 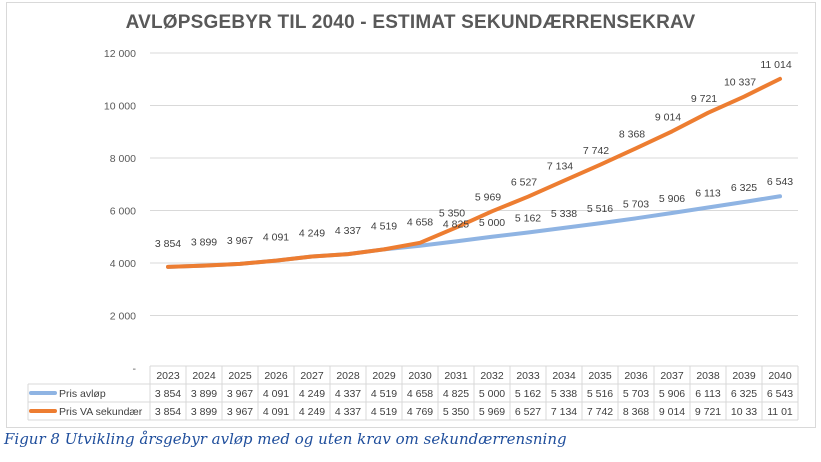 I want to click on x-tick-label: 2037, so click(x=672, y=376).